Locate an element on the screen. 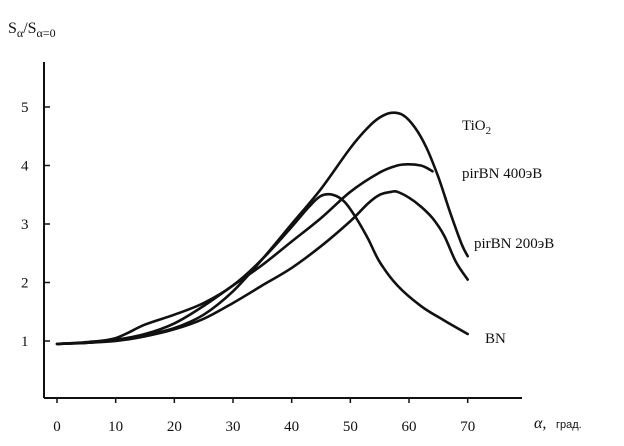 Image resolution: width=624 pixels, height=446 pixels. x-axis-ticks: 0 10 20 30 40 50 60 70 is located at coordinates (264, 416).